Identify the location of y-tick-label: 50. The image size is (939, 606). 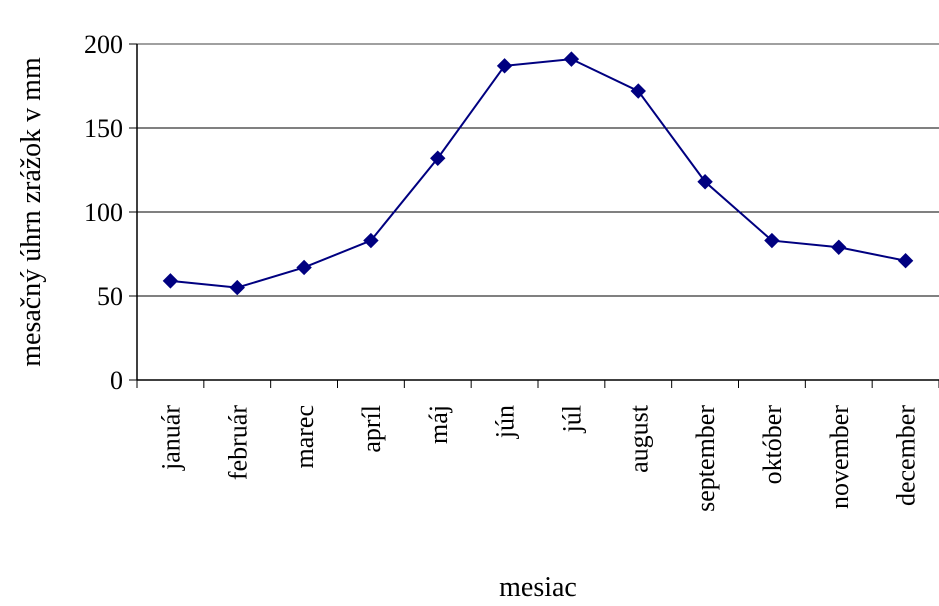
(110, 296).